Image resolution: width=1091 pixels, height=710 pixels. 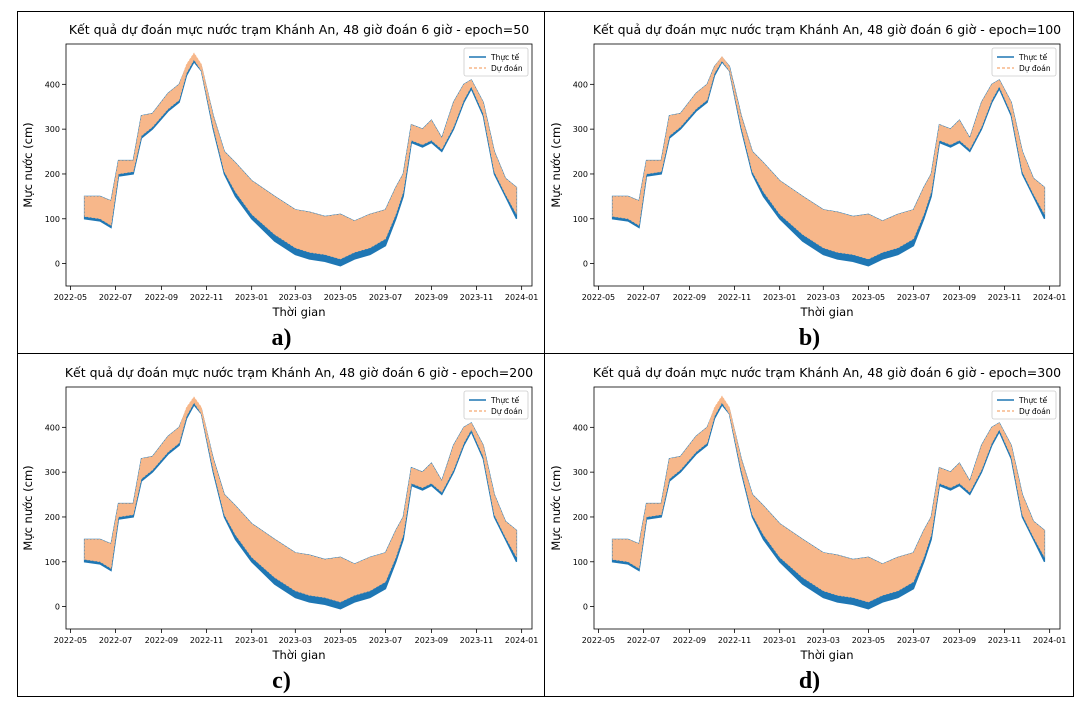 I want to click on table-divider-vertical, so click(x=544, y=354).